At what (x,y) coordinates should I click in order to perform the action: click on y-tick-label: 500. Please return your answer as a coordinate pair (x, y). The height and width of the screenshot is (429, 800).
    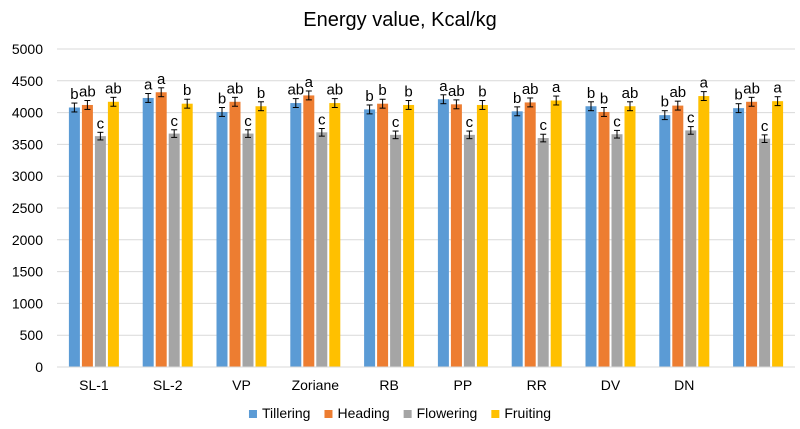
    Looking at the image, I should click on (32, 335).